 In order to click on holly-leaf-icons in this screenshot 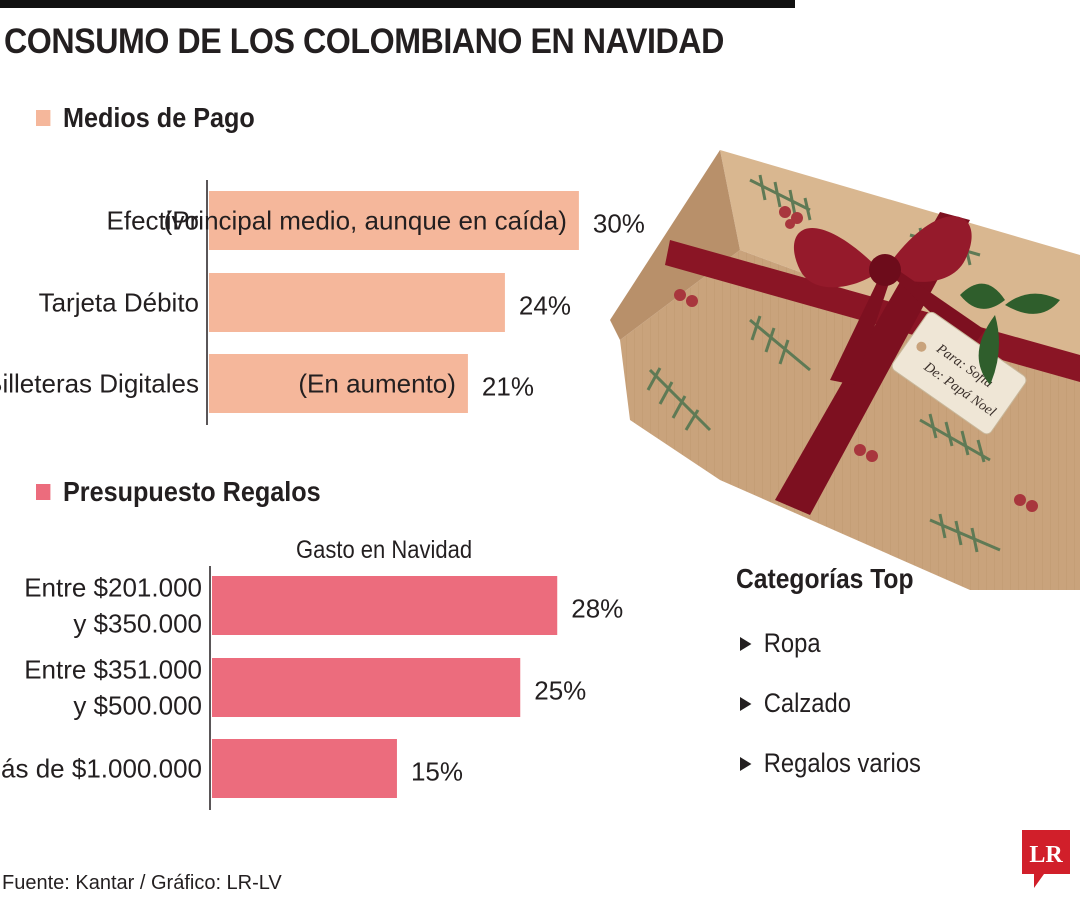, I will do `click(1010, 334)`.